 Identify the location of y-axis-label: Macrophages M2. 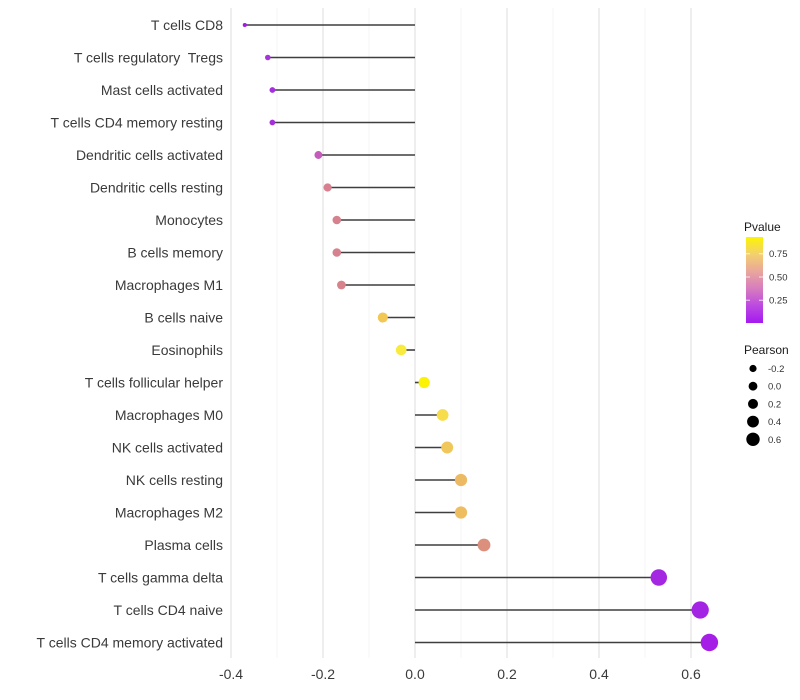
(169, 513).